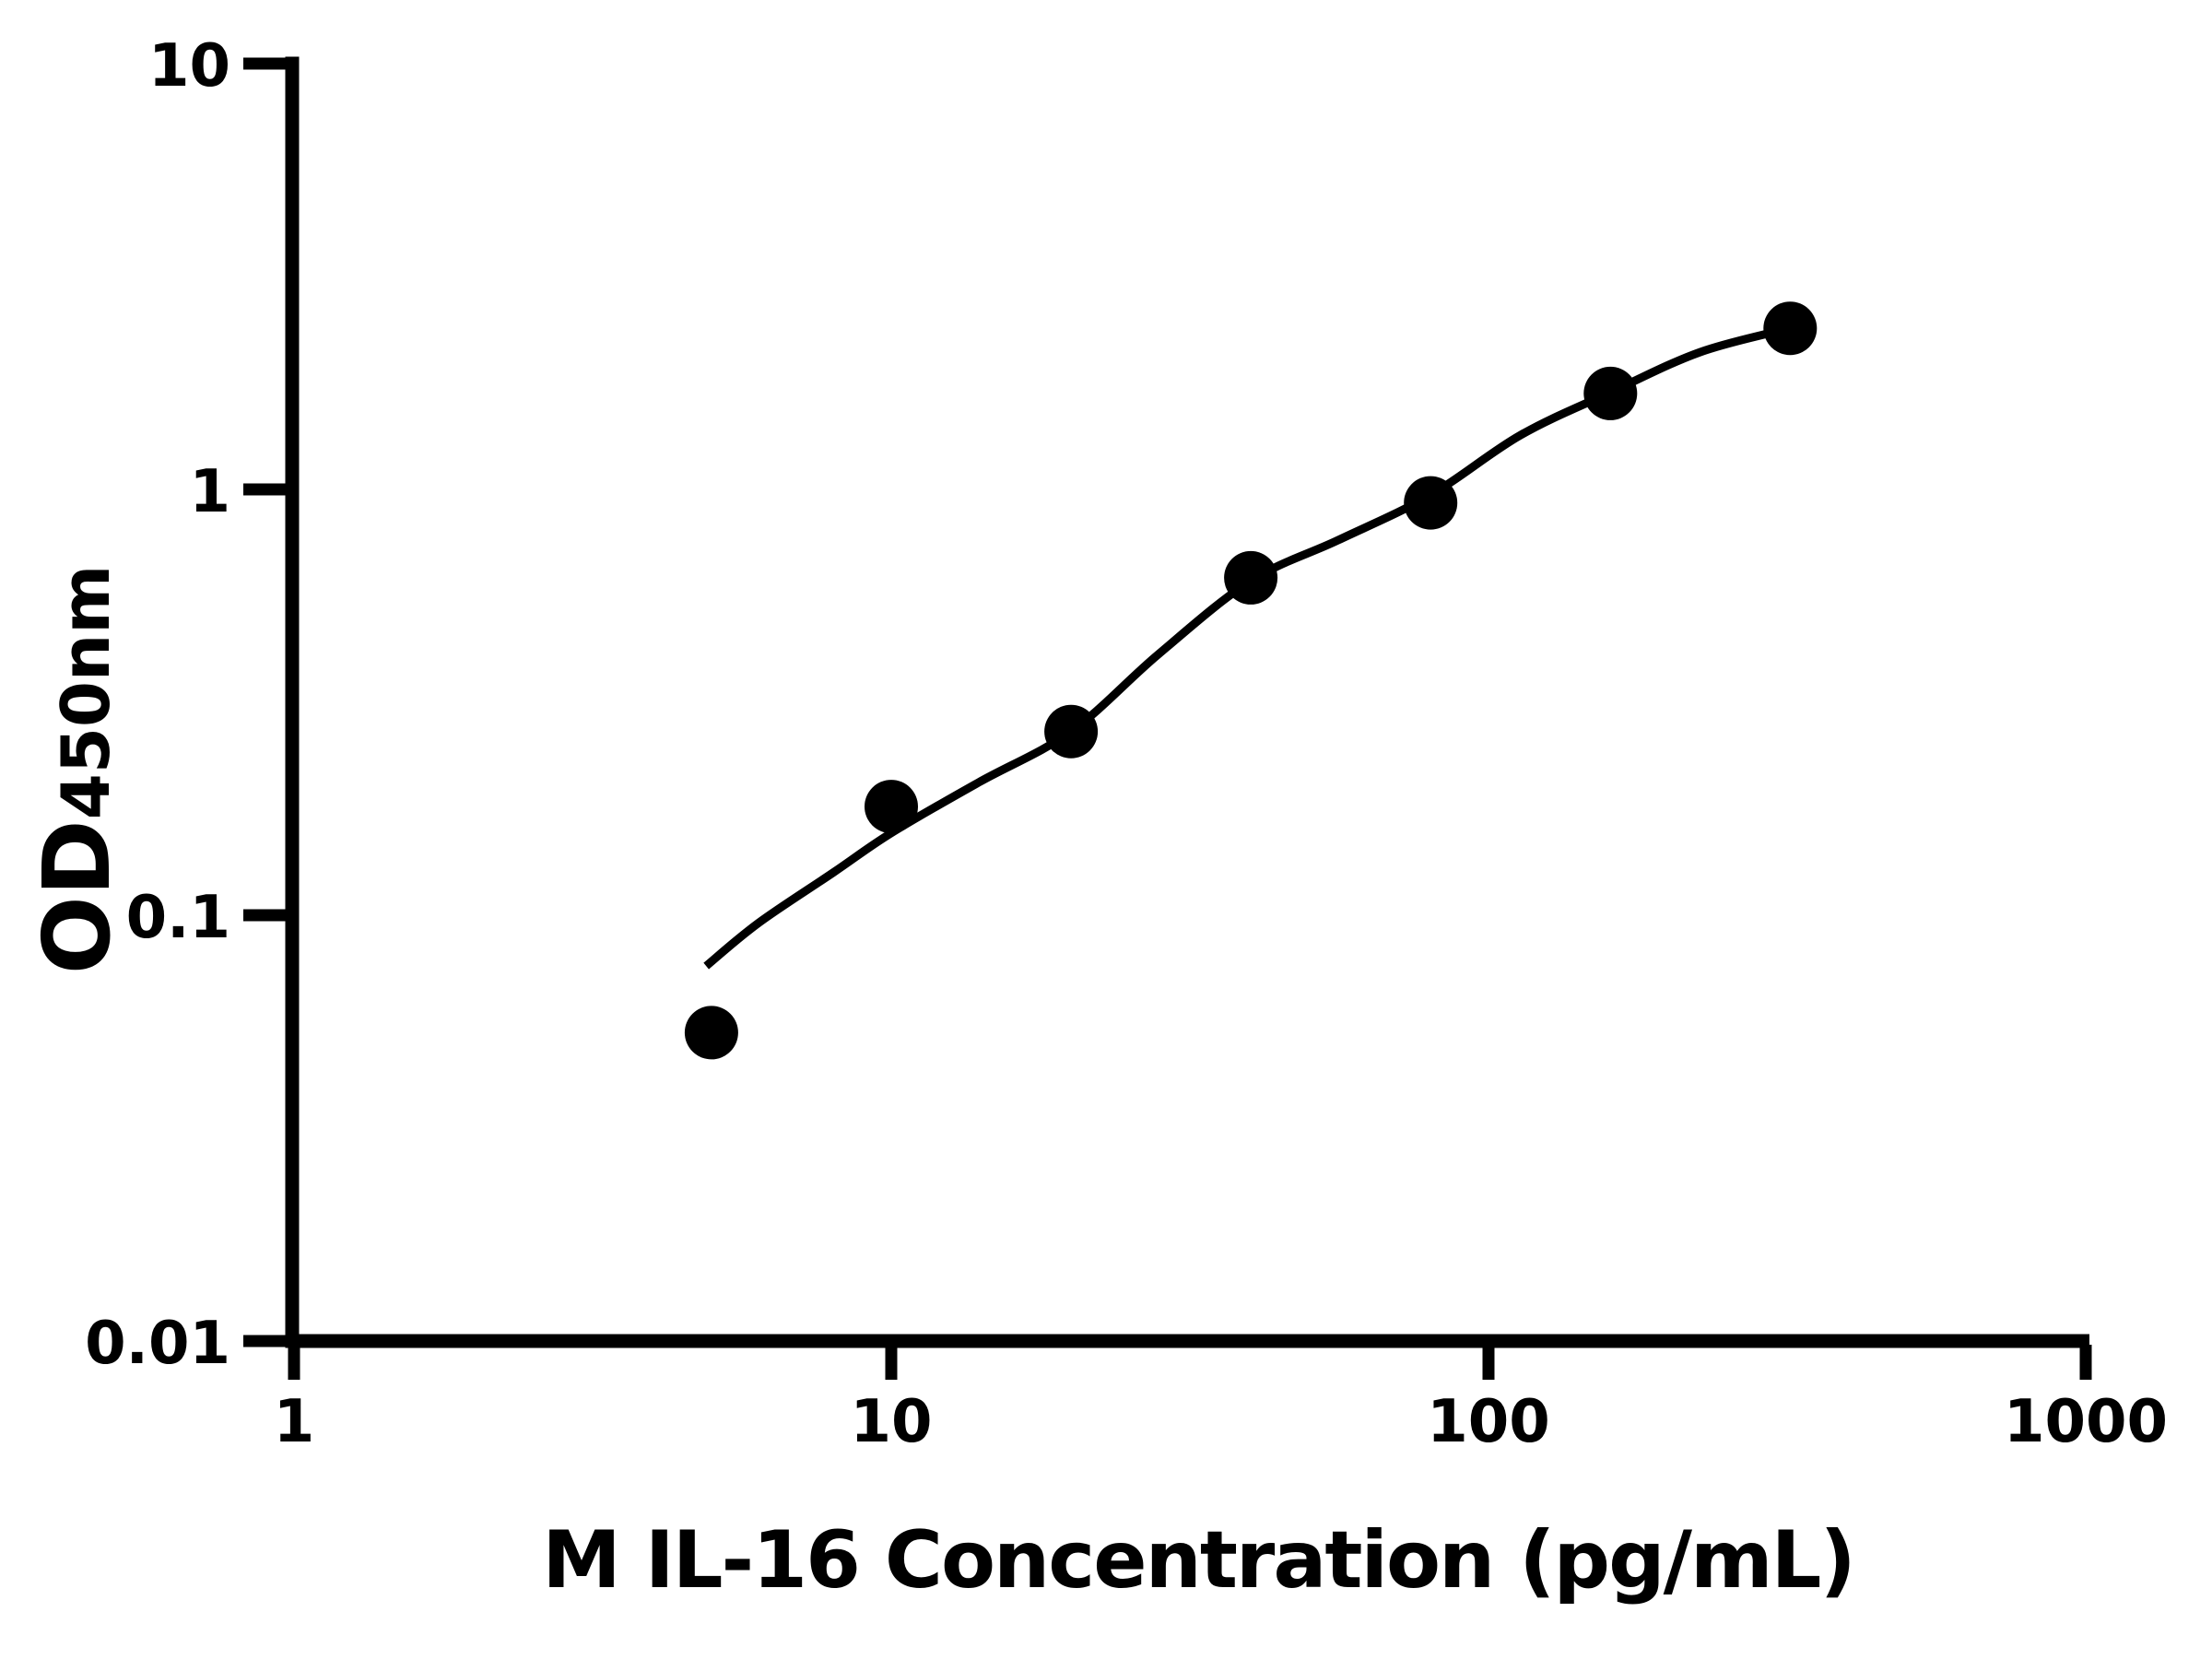  What do you see at coordinates (1198, 1560) in the screenshot?
I see `x-axis-title: M IL-16 Concentration (pg/mL)` at bounding box center [1198, 1560].